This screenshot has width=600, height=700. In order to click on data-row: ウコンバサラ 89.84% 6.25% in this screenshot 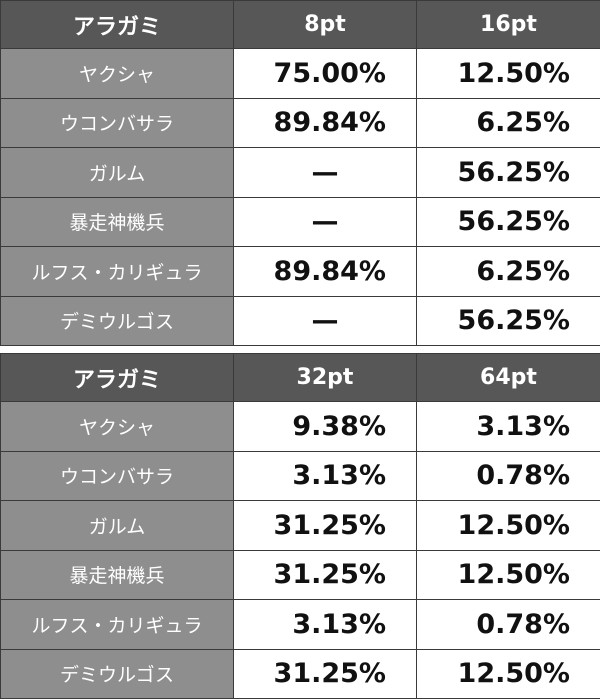, I will do `click(300, 122)`.